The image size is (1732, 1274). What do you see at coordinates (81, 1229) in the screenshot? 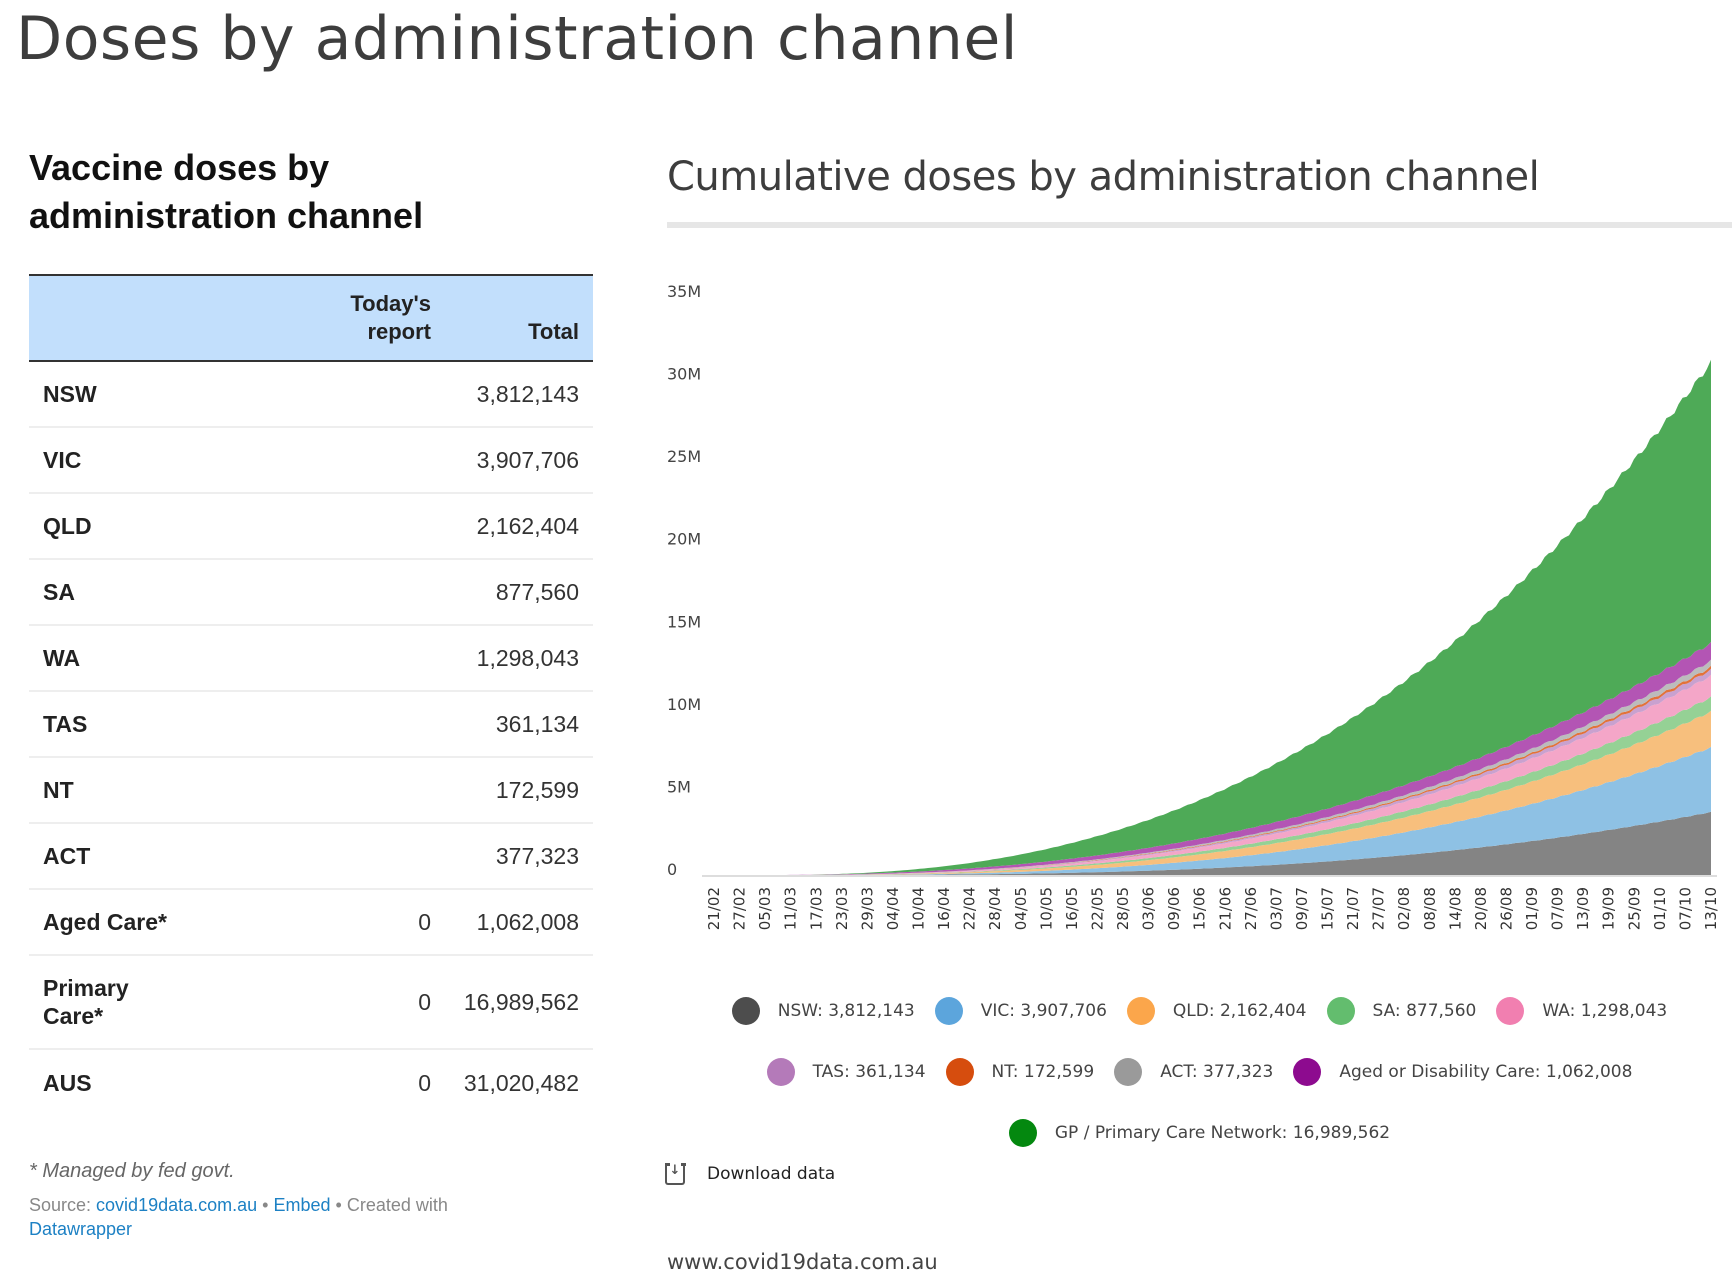
I see `datawrapper-link: Datawrapper` at bounding box center [81, 1229].